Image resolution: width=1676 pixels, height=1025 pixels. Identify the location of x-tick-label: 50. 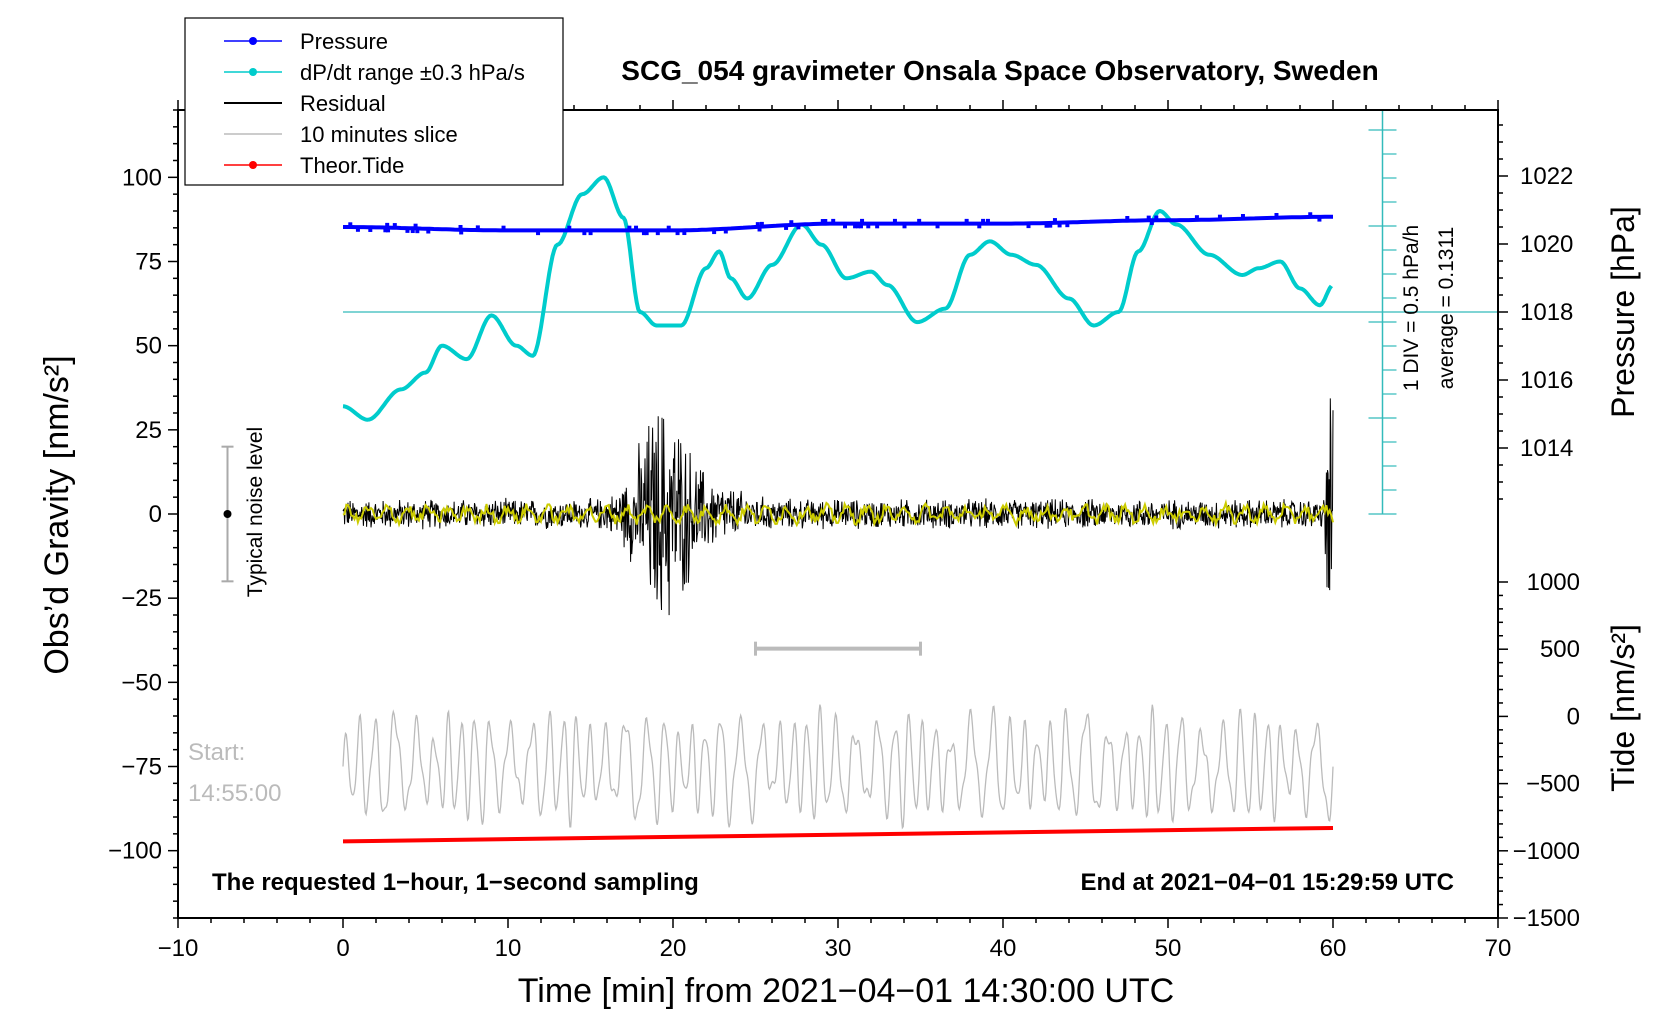
(1168, 948).